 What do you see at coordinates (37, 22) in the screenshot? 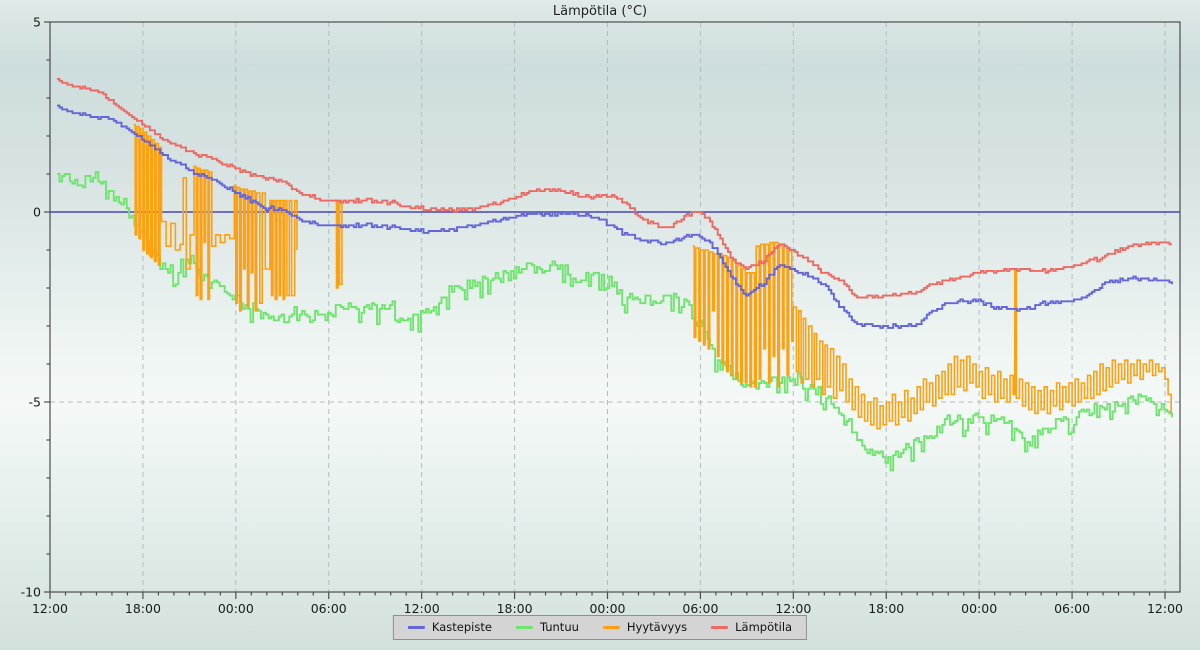
I see `y-tick-label: 5` at bounding box center [37, 22].